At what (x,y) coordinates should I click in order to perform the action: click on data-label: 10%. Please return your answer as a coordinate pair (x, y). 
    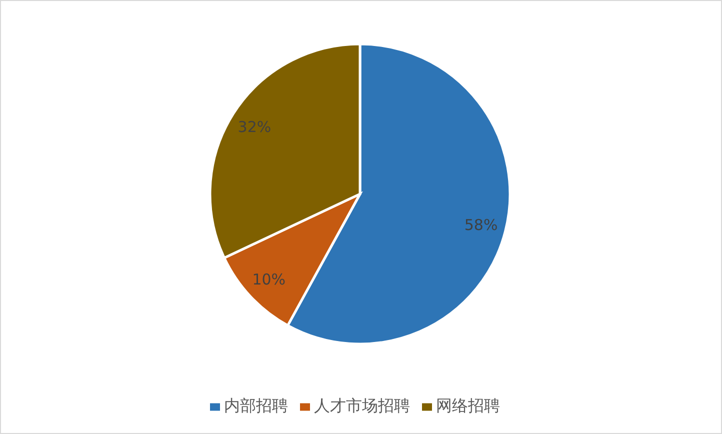
    Looking at the image, I should click on (269, 279).